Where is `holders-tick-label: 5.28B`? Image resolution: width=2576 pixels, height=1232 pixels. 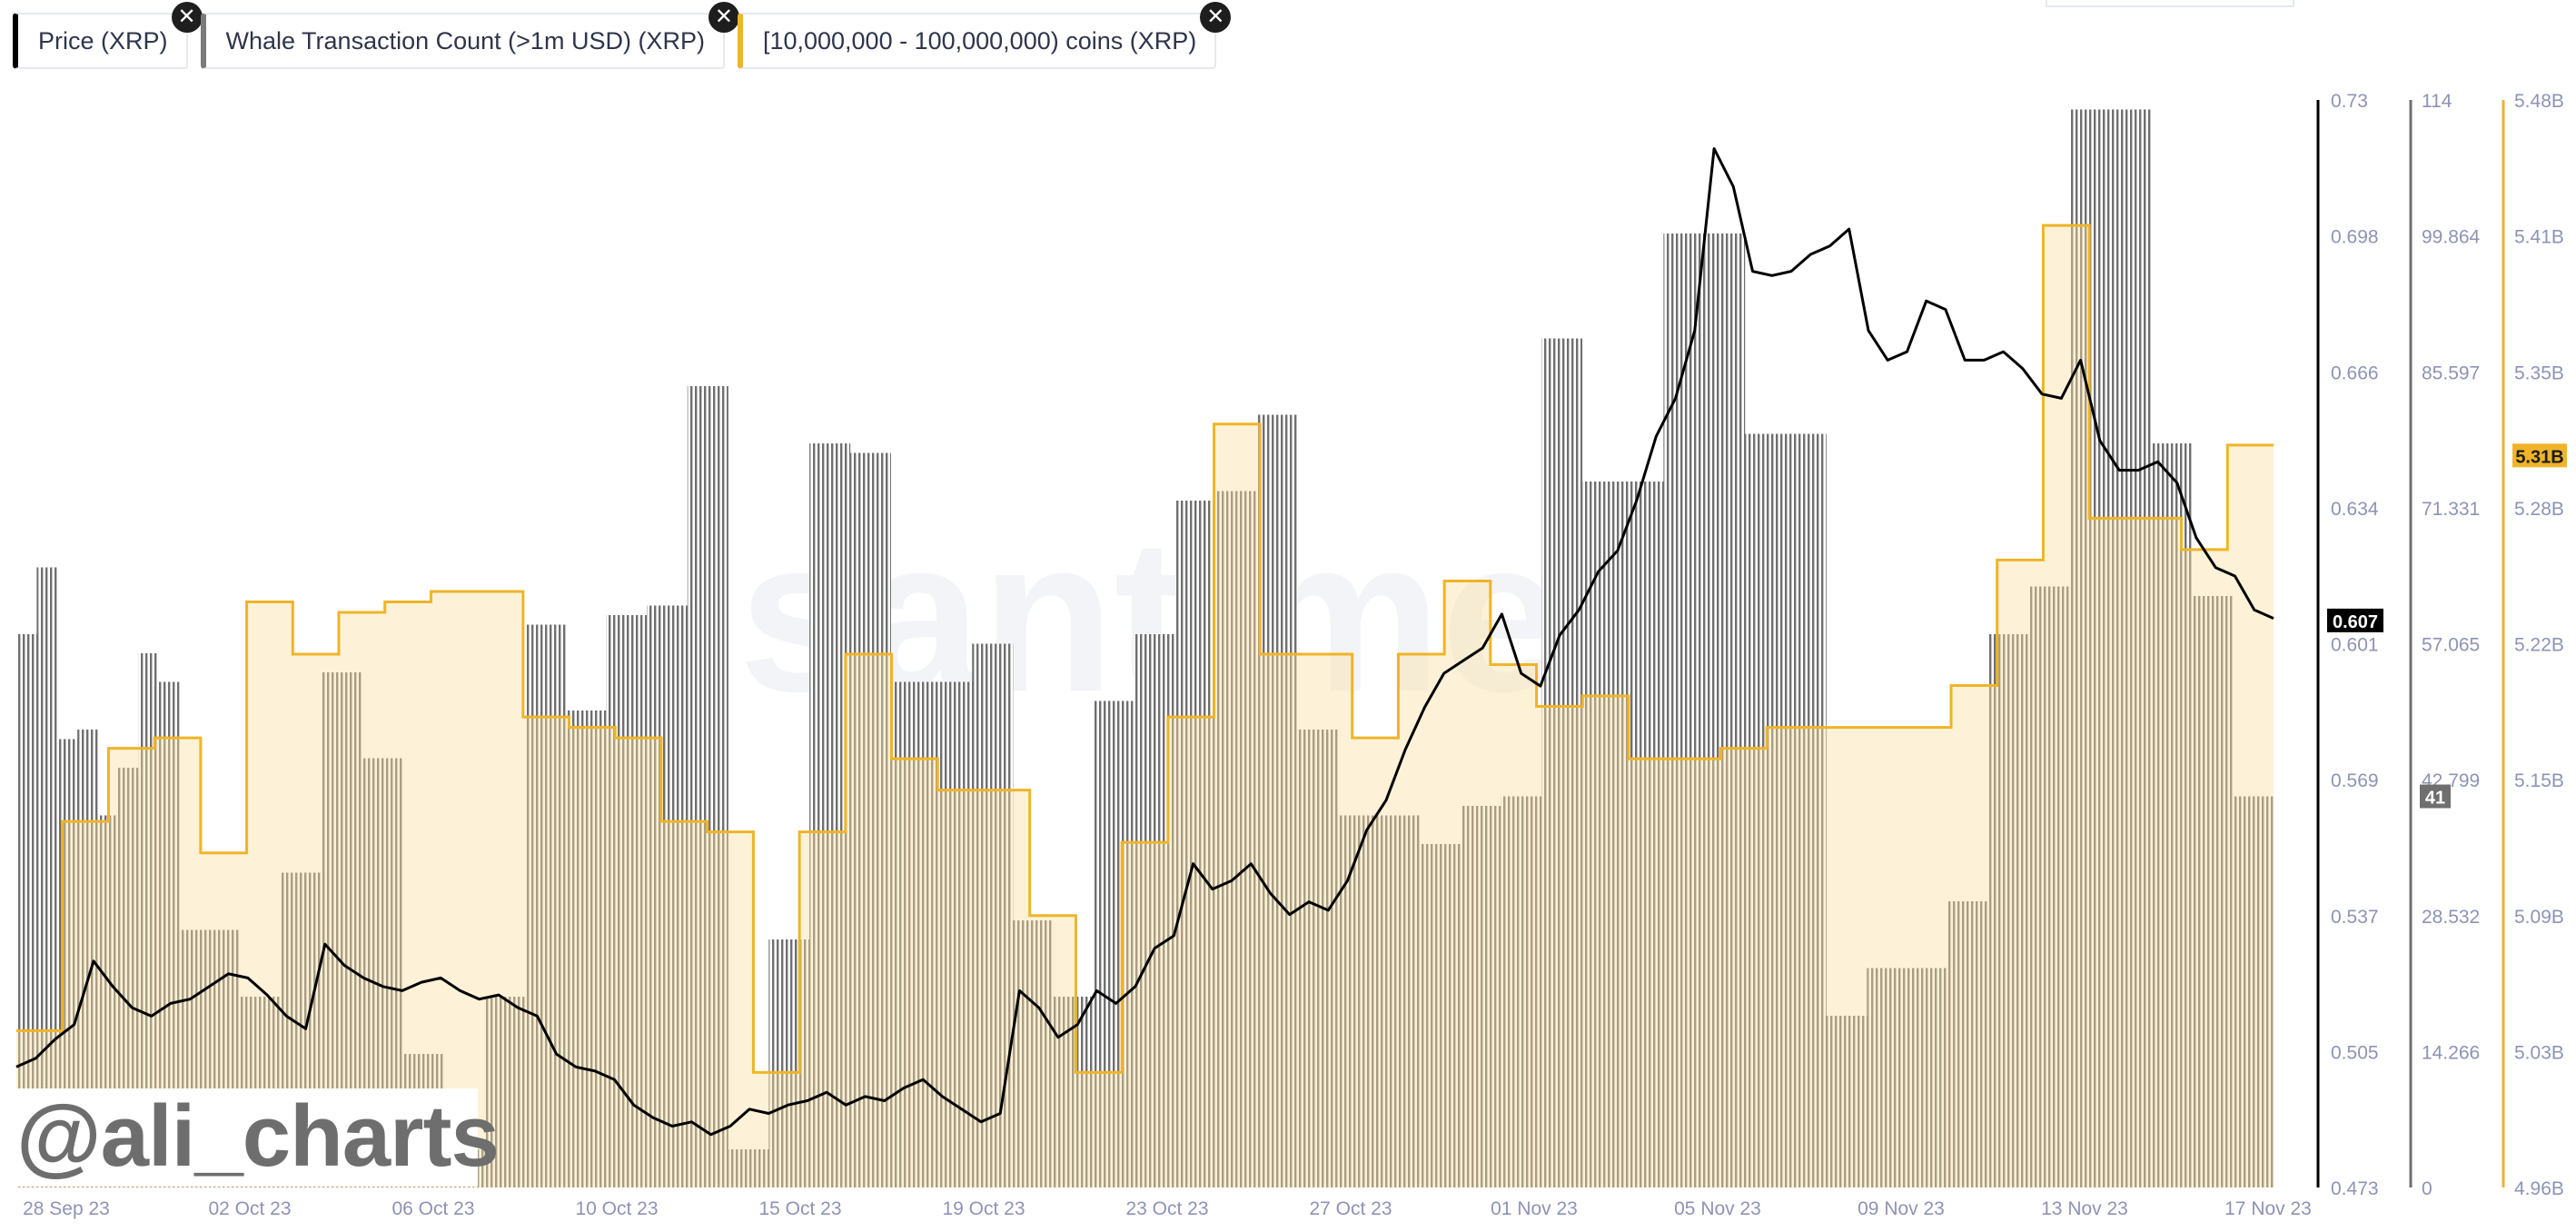
holders-tick-label: 5.28B is located at coordinates (2539, 510).